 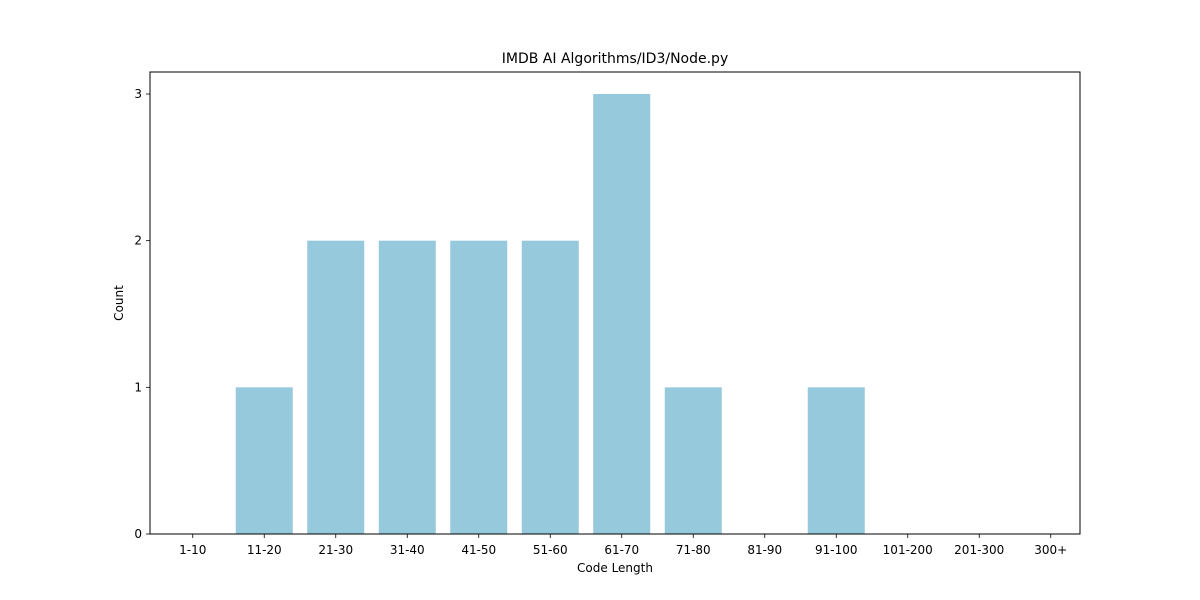 I want to click on y-axis-label: Count, so click(x=119, y=303).